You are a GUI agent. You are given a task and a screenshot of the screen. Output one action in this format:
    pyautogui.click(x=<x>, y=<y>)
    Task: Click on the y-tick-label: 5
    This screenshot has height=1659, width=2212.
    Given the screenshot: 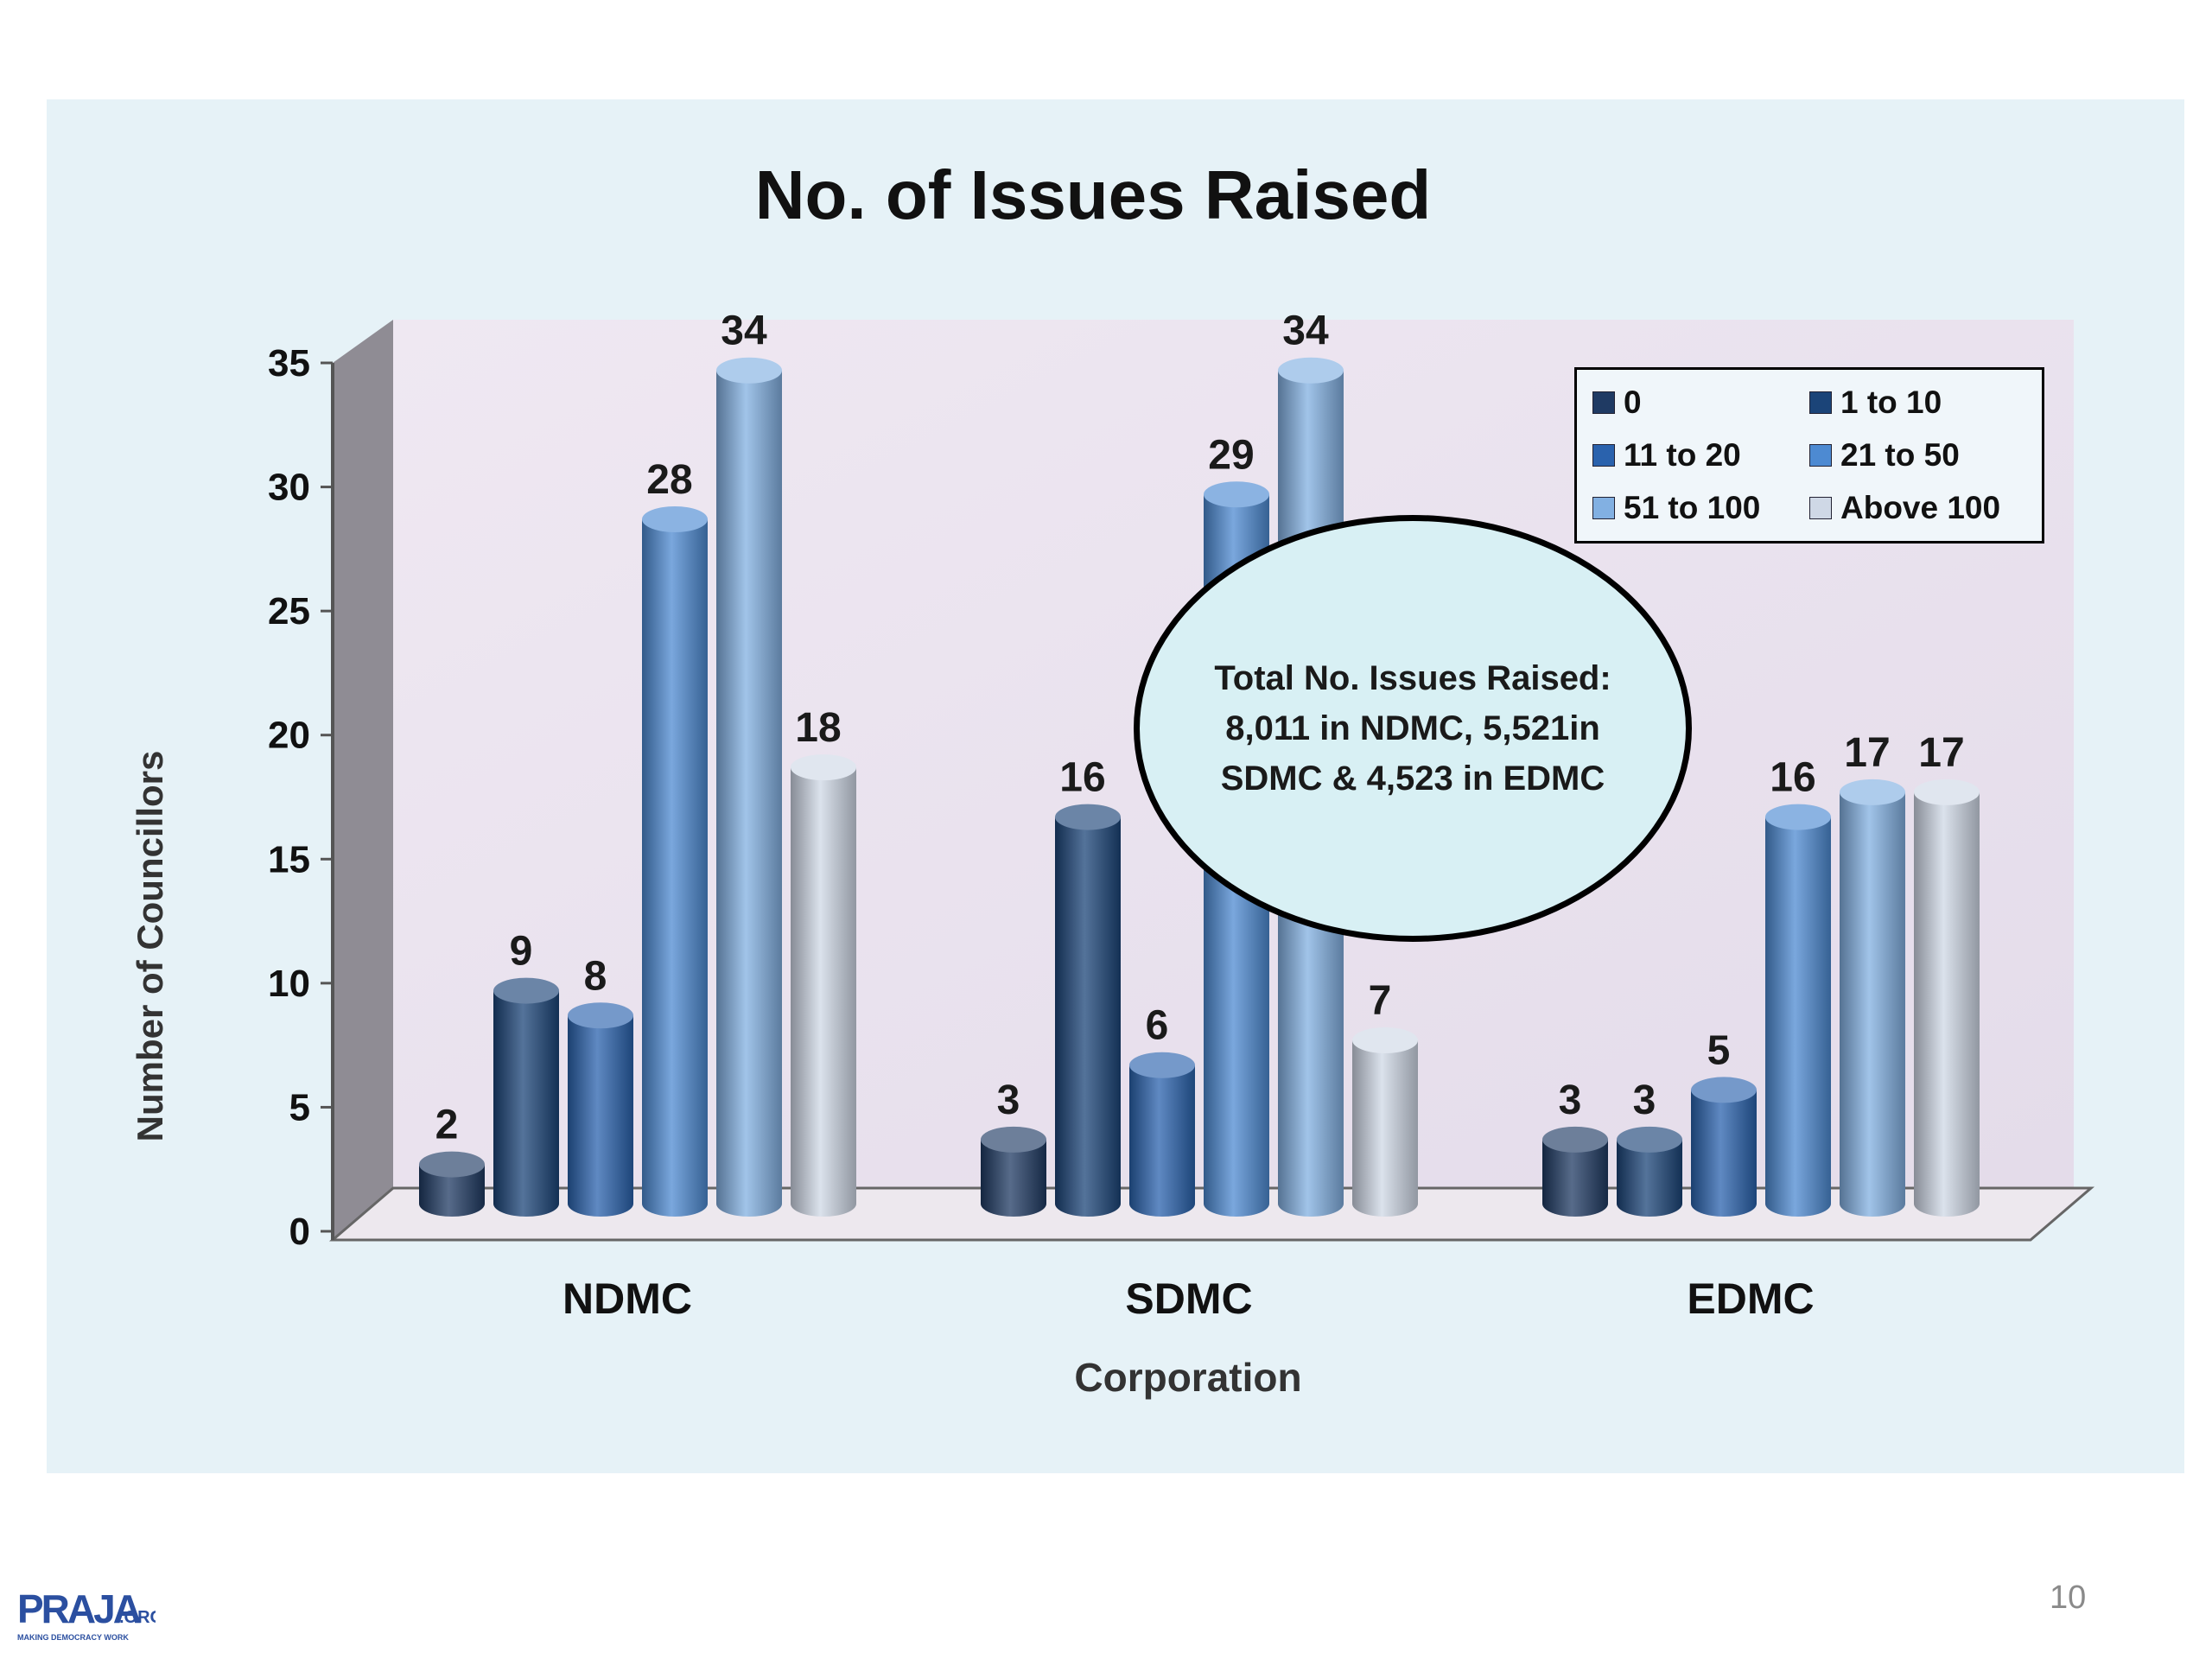 What is the action you would take?
    pyautogui.click(x=299, y=1107)
    